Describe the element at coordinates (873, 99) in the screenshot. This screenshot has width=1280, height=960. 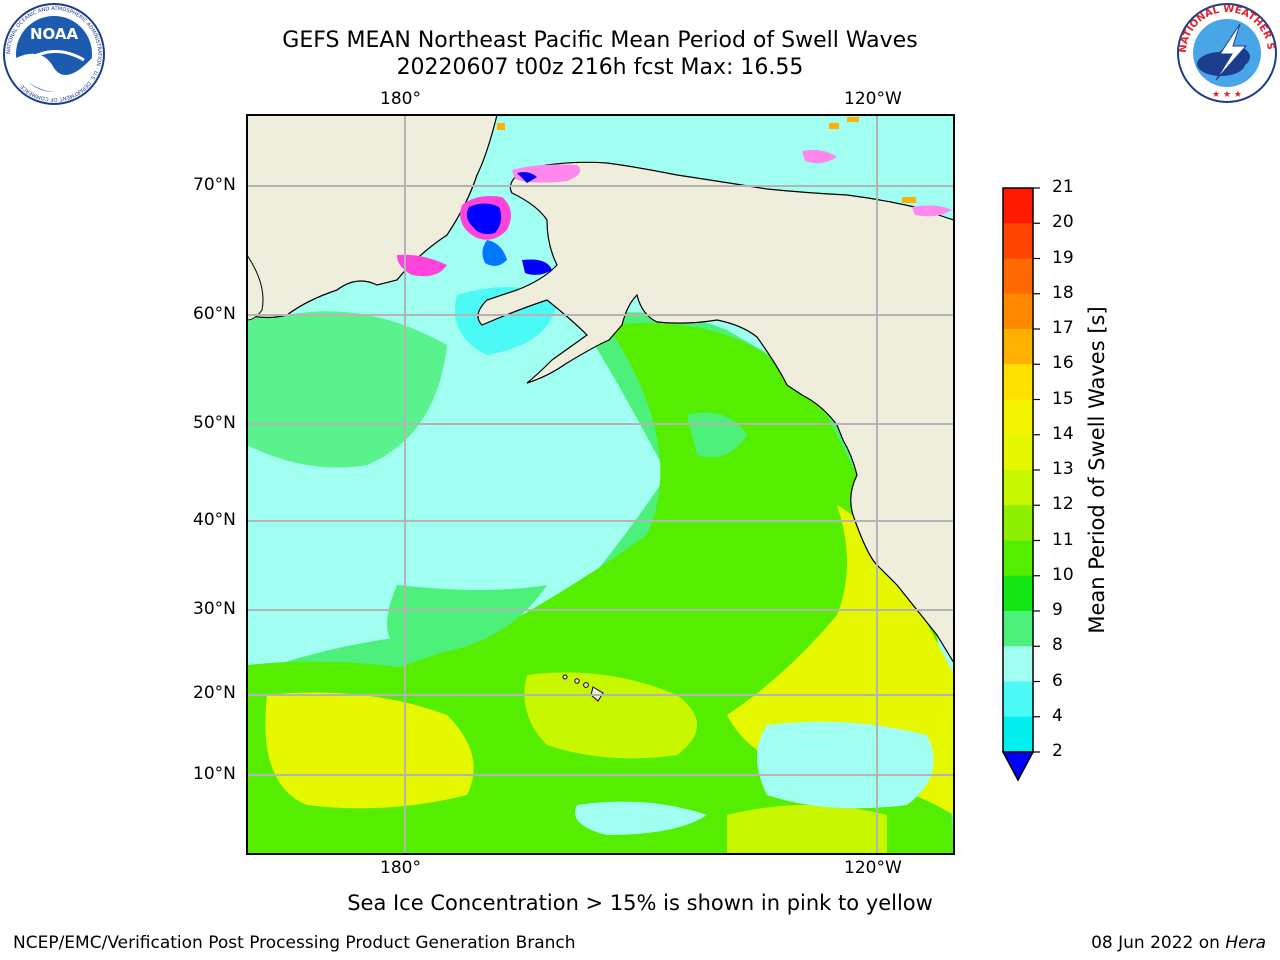
I see `lon-label-top-120w: 120°W` at that location.